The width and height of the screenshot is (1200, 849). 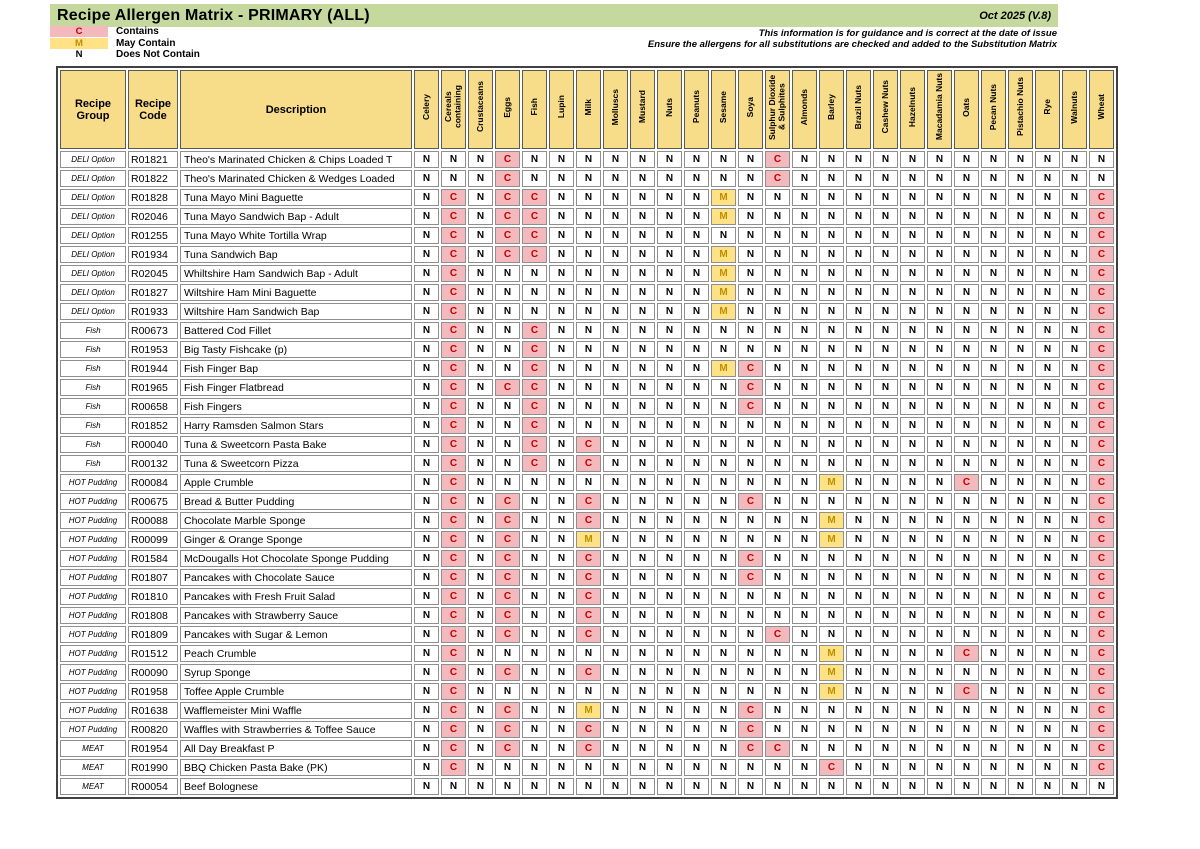 I want to click on recipe-code: R01958, so click(x=153, y=691).